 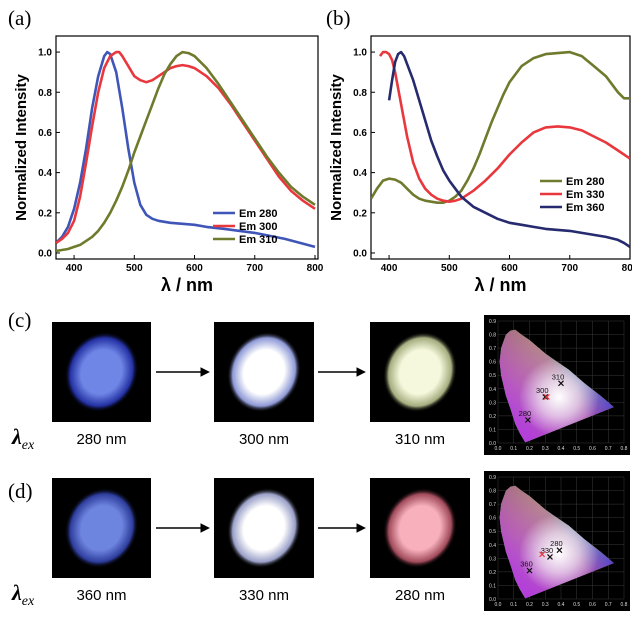 What do you see at coordinates (526, 564) in the screenshot?
I see `cie-point-label: 360` at bounding box center [526, 564].